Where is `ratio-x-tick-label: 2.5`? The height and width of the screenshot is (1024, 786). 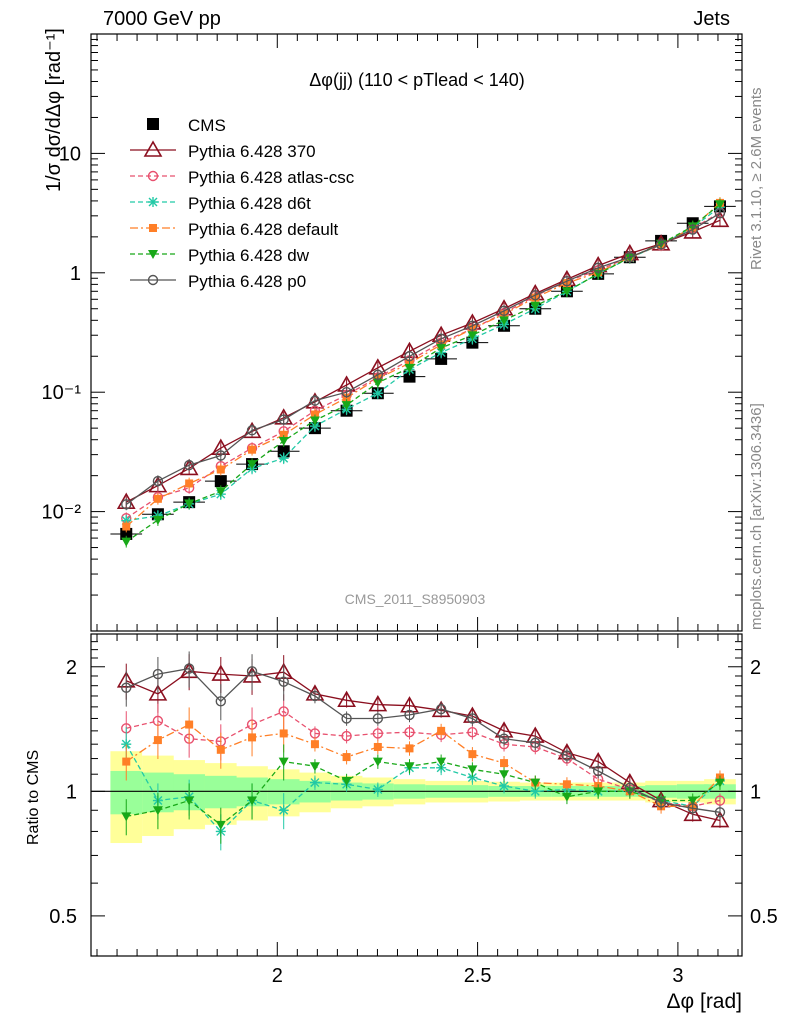
ratio-x-tick-label: 2.5 is located at coordinates (478, 976).